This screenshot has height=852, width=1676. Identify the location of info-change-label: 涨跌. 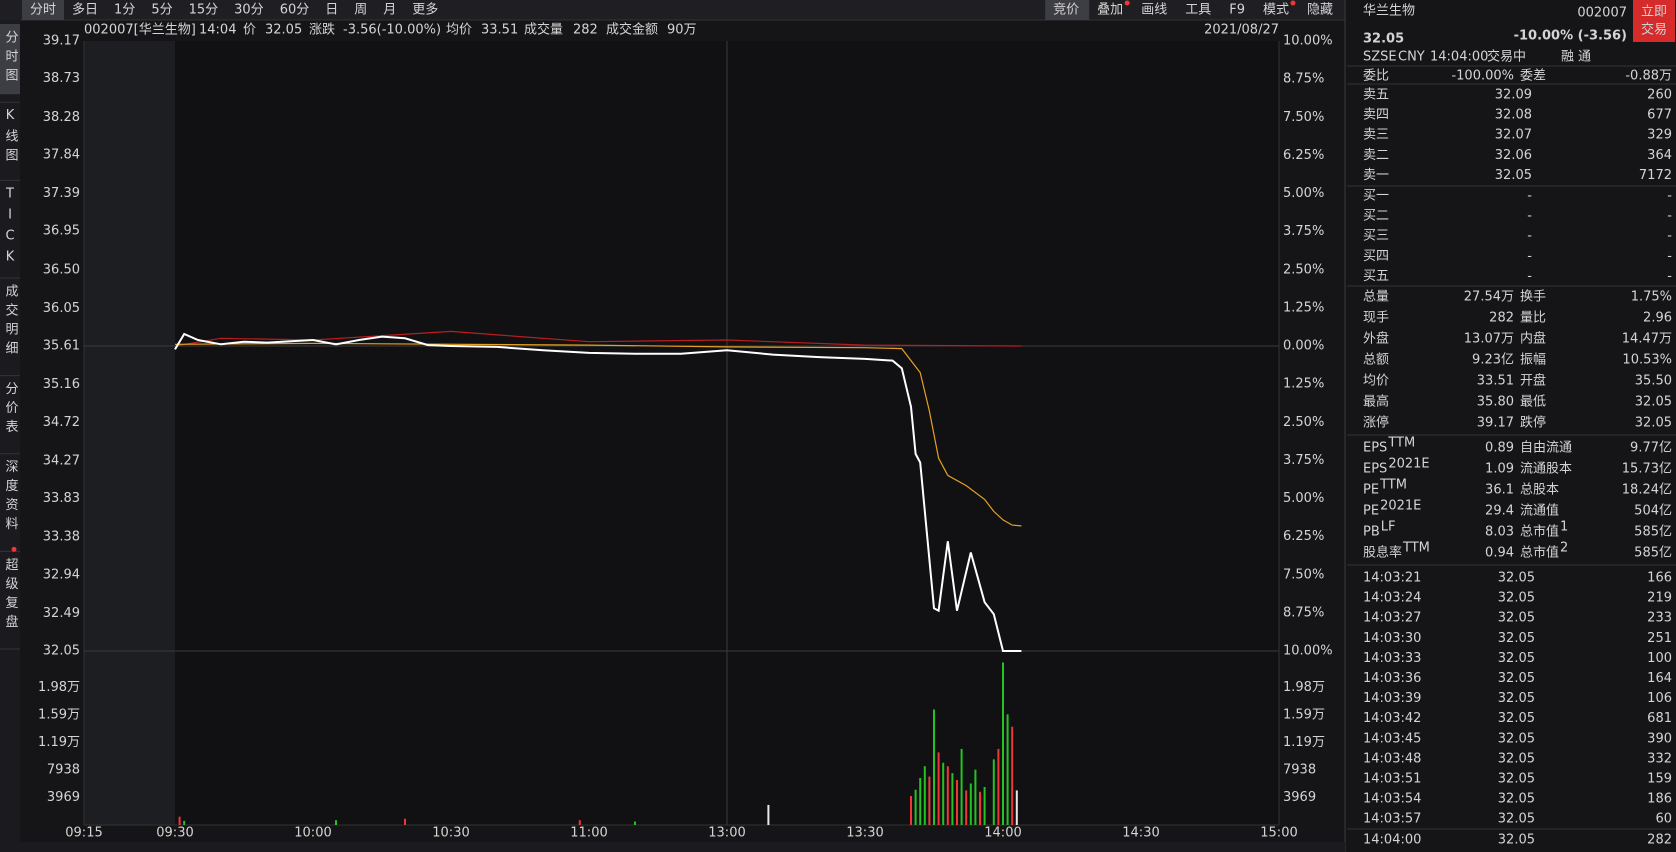
(322, 30).